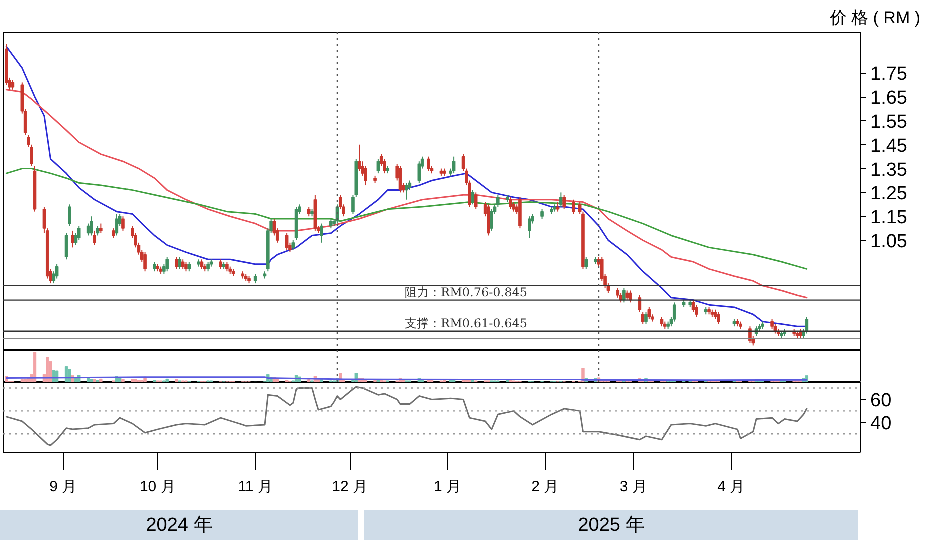  What do you see at coordinates (634, 487) in the screenshot?
I see `x-tick-label: 3 月` at bounding box center [634, 487].